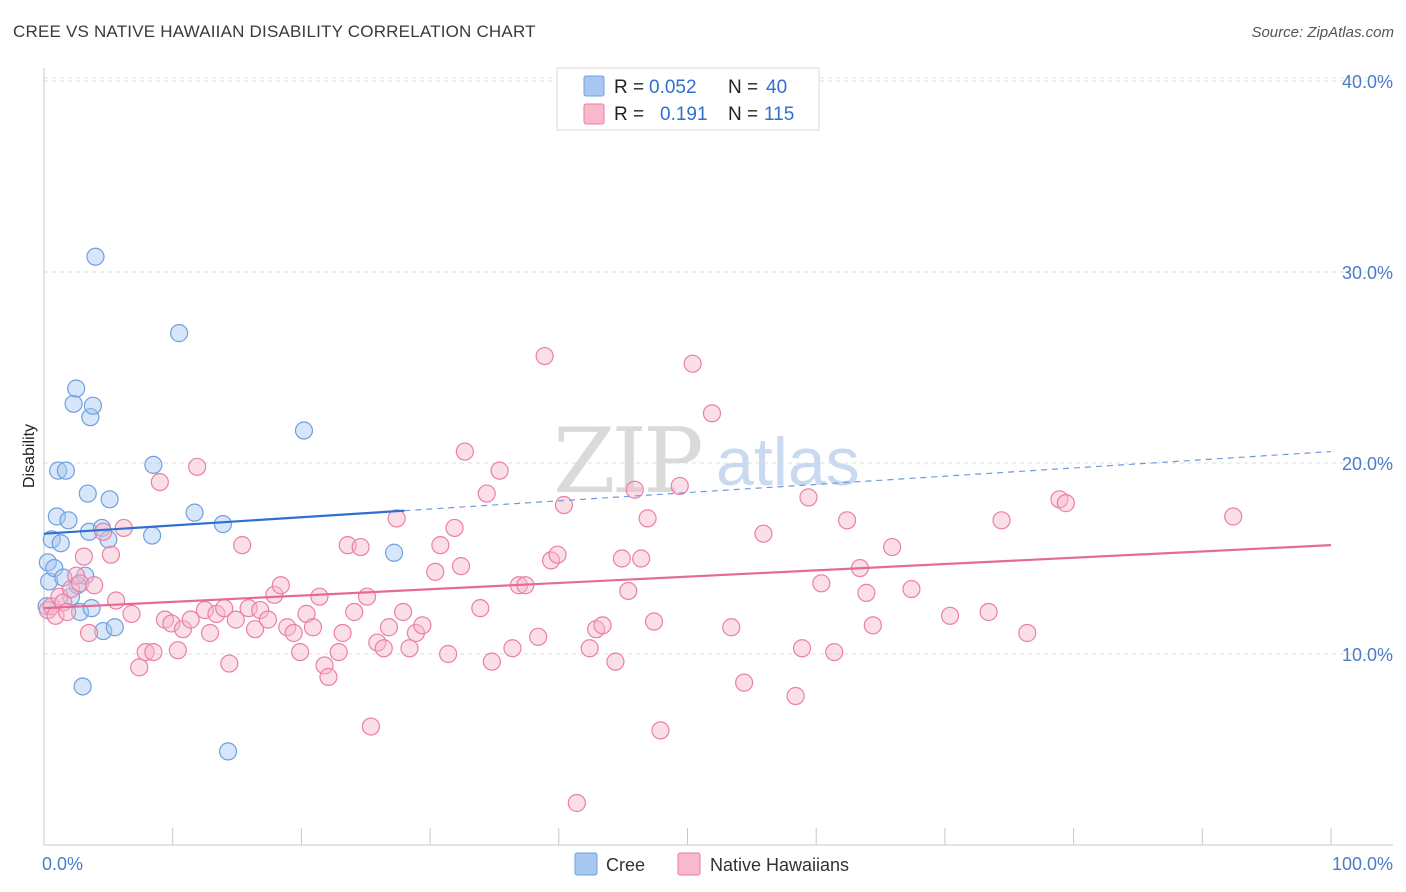 This screenshot has height=892, width=1406. Describe the element at coordinates (743, 114) in the screenshot. I see `legend-n-label-native-hawaiians: N =` at that location.